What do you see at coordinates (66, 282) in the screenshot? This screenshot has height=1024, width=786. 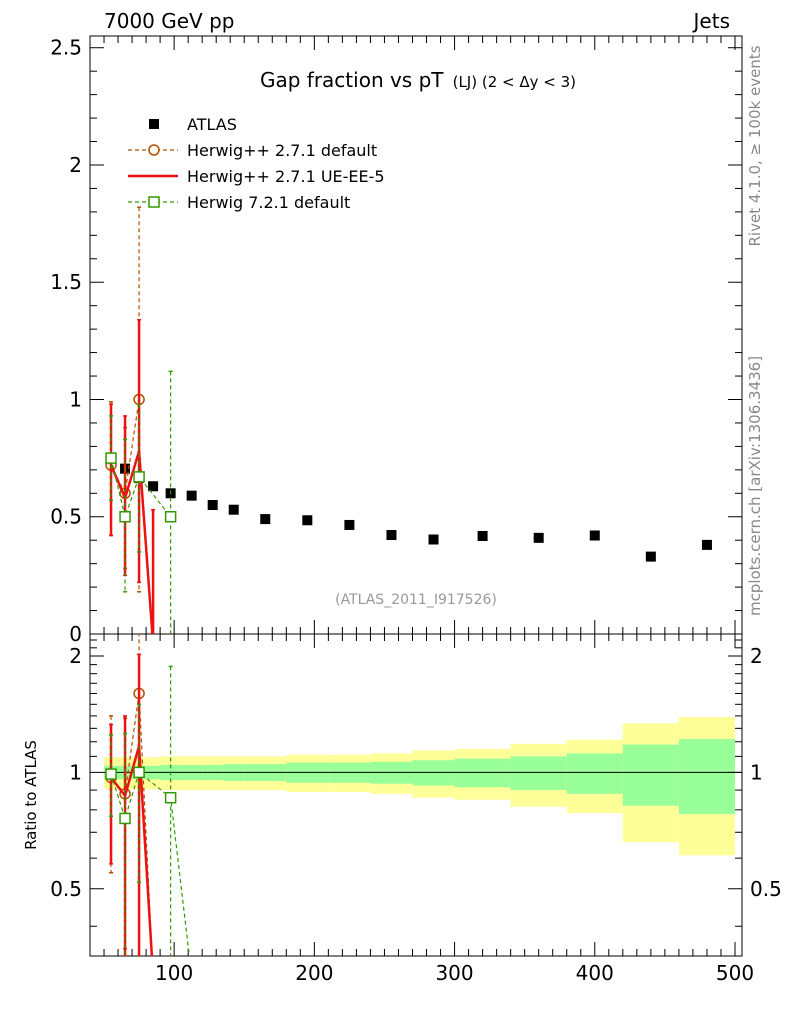 I see `main-y-tick-label: 1.5` at bounding box center [66, 282].